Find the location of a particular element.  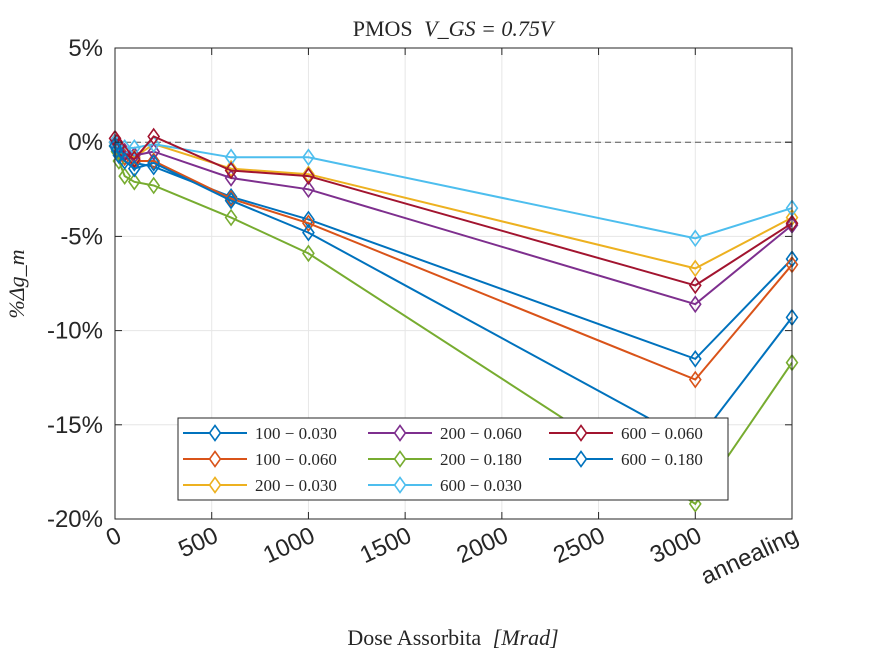

legend-item-5: 600 − 0.030 is located at coordinates (445, 485).